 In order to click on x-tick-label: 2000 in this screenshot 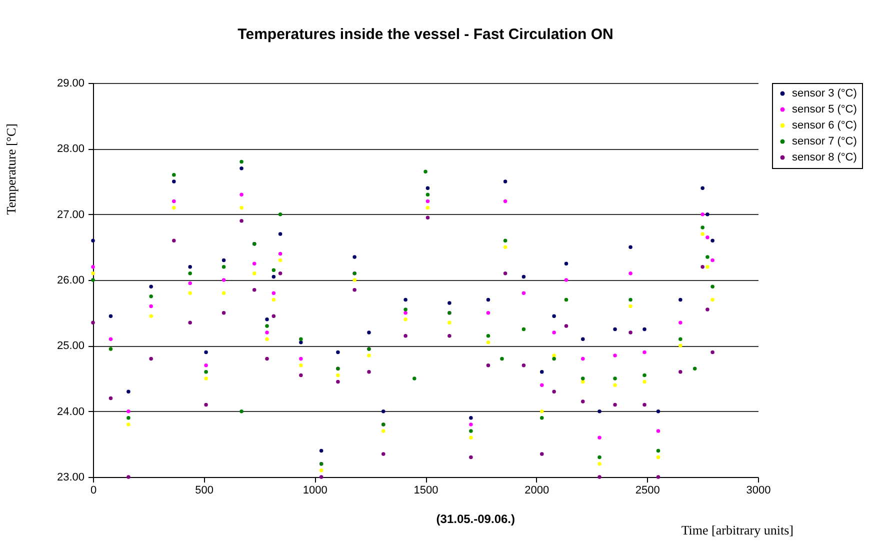, I will do `click(537, 490)`.